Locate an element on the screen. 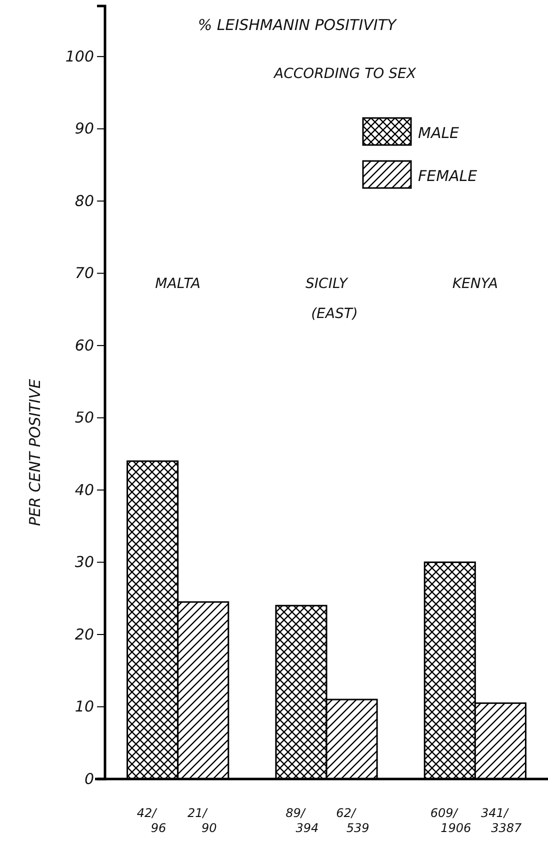  y-tick-label: 70 is located at coordinates (84, 273).